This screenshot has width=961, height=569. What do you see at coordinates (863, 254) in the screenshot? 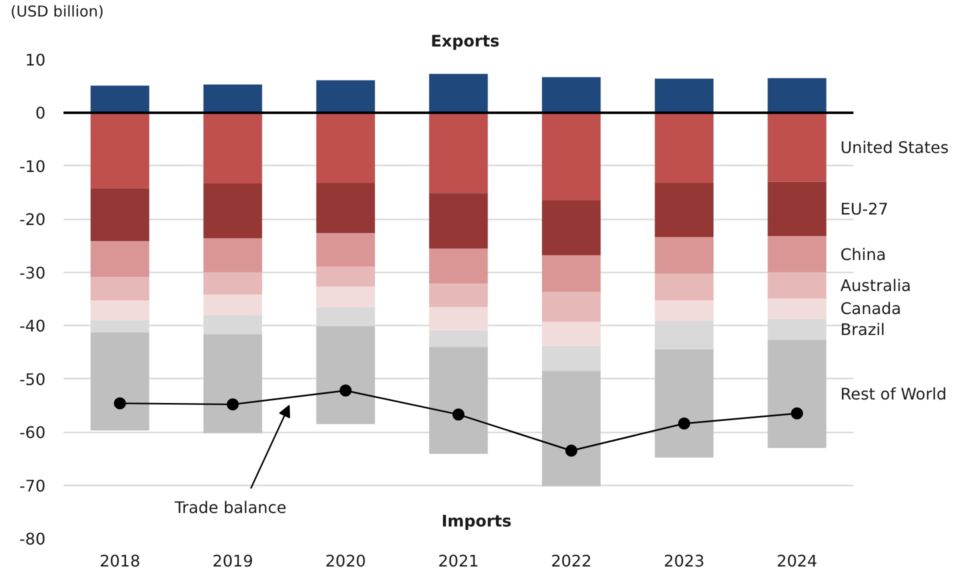
I see `series-label: China` at bounding box center [863, 254].